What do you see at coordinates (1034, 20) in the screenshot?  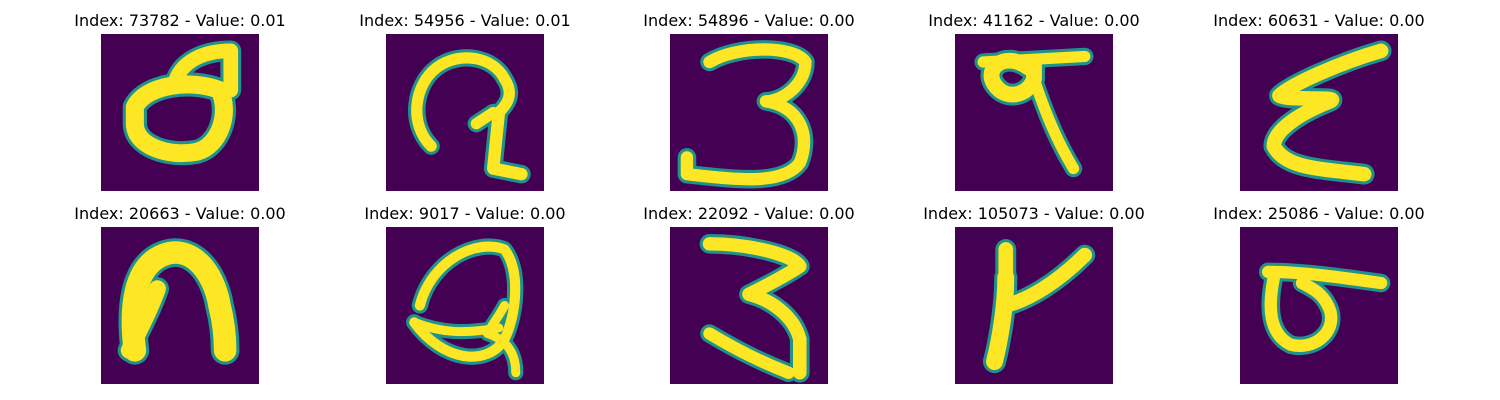 I see `panel-title: Index: 41162 - Value: 0.00` at bounding box center [1034, 20].